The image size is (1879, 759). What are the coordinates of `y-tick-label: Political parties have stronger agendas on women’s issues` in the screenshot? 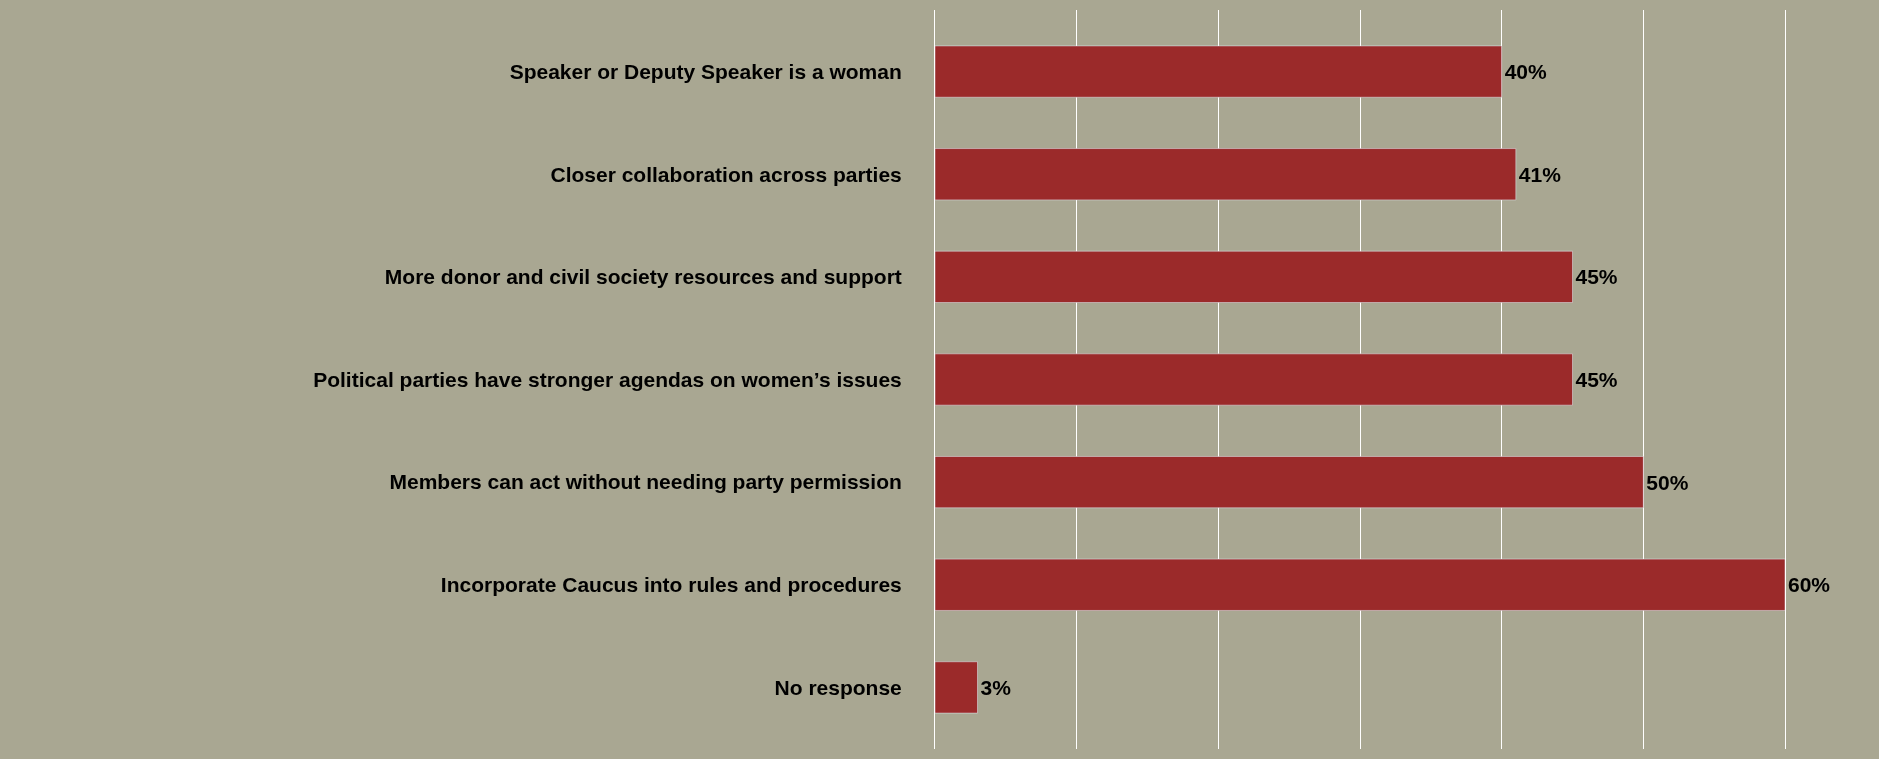 It's located at (607, 379).